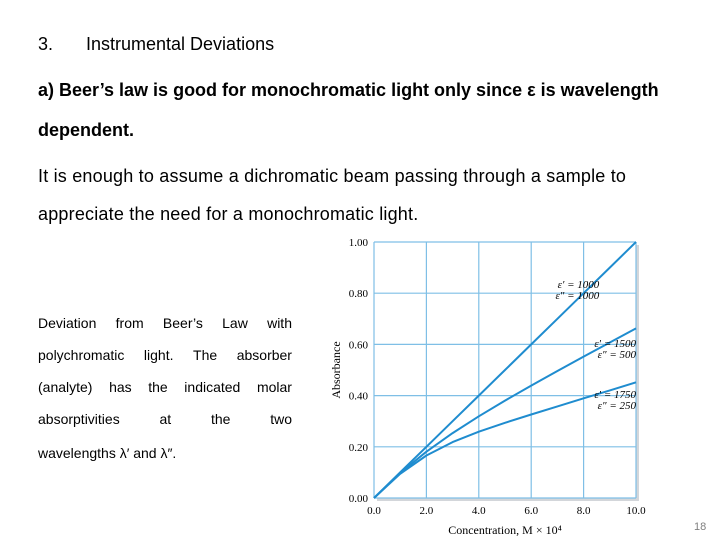 The image size is (720, 540). I want to click on heading-number: 3., so click(46, 44).